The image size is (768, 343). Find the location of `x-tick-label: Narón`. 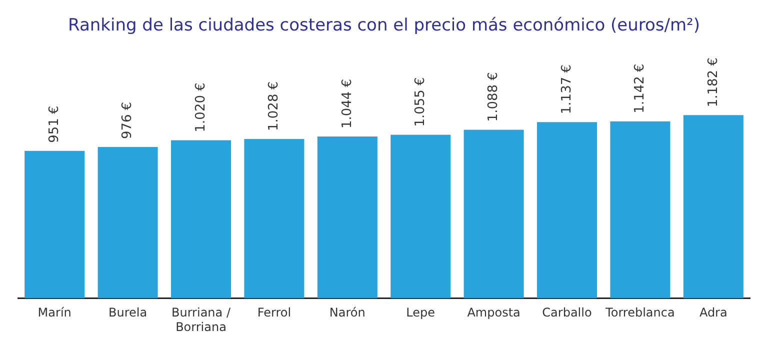

x-tick-label: Narón is located at coordinates (347, 313).